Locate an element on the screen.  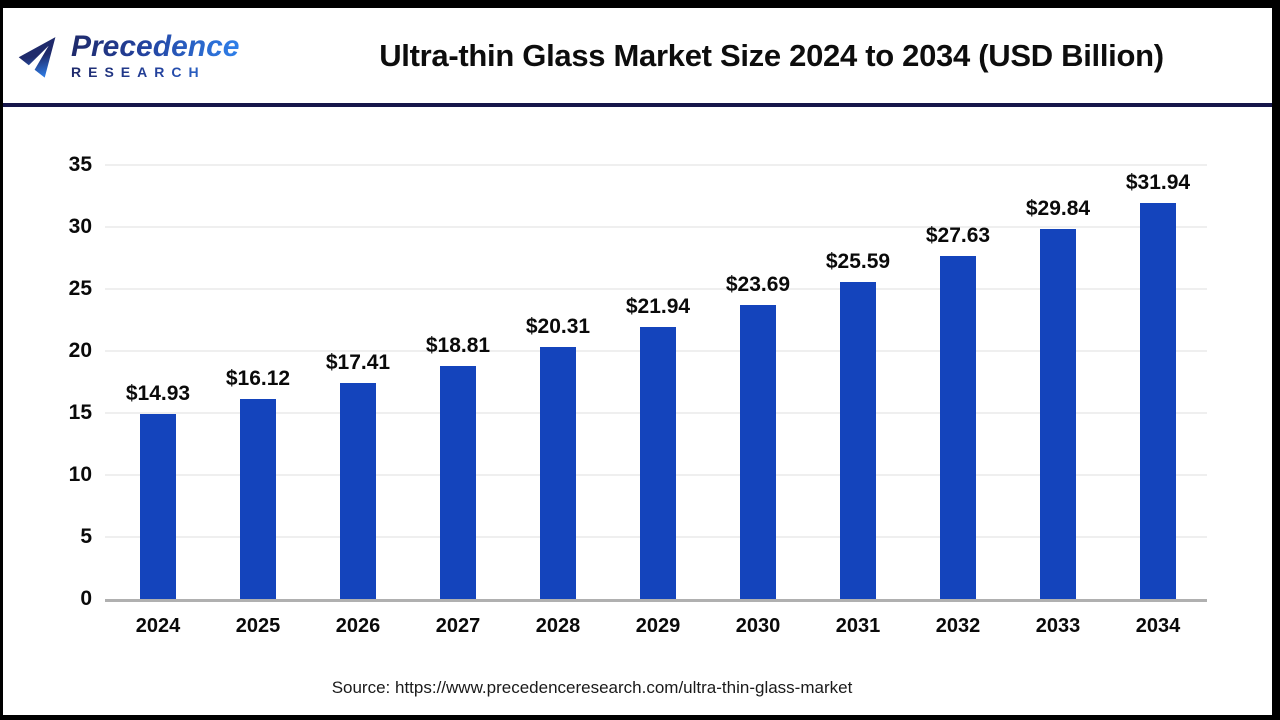
y-axis-tick-label: 25 is located at coordinates (80, 288).